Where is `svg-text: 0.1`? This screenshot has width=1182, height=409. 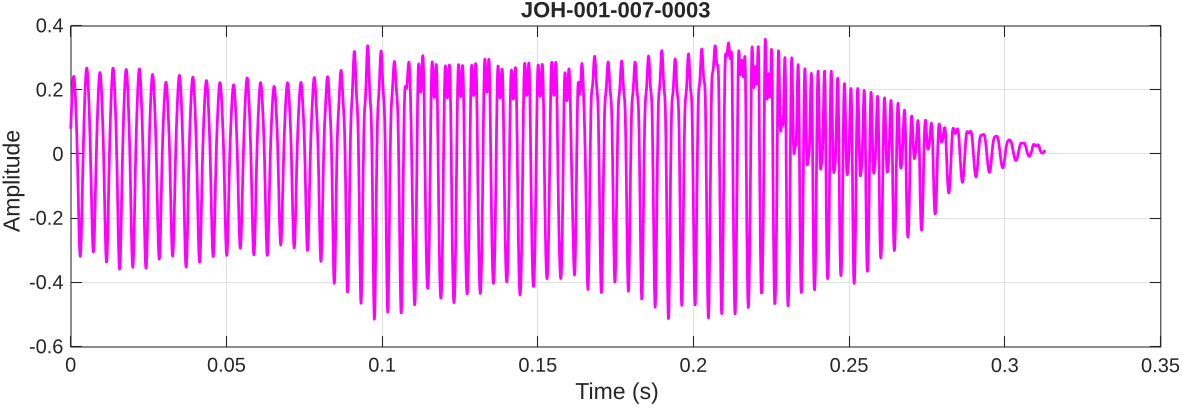
svg-text: 0.1 is located at coordinates (382, 366).